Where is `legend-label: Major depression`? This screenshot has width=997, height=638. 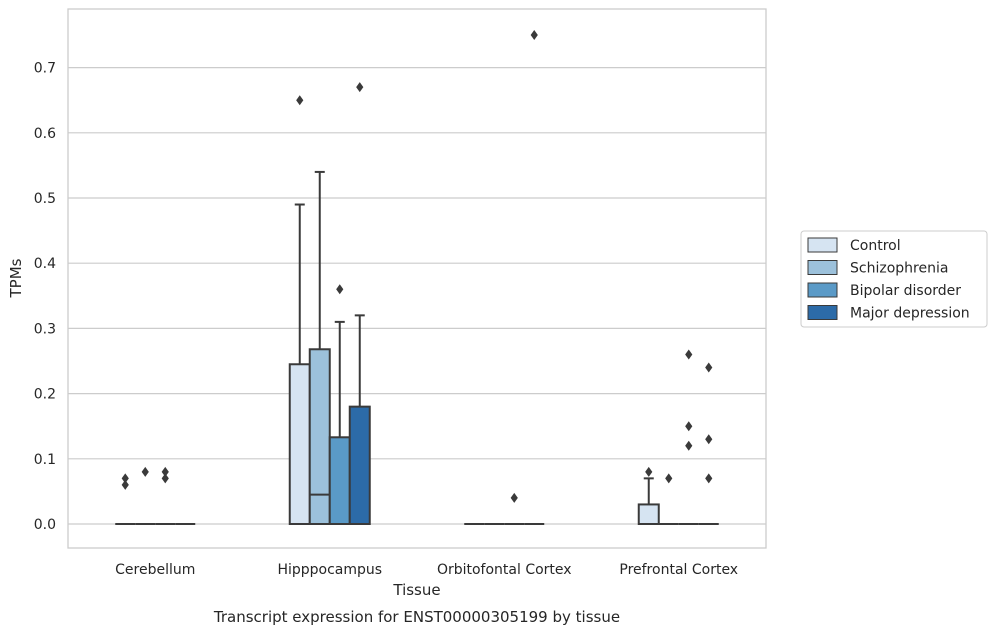
legend-label: Major depression is located at coordinates (910, 314).